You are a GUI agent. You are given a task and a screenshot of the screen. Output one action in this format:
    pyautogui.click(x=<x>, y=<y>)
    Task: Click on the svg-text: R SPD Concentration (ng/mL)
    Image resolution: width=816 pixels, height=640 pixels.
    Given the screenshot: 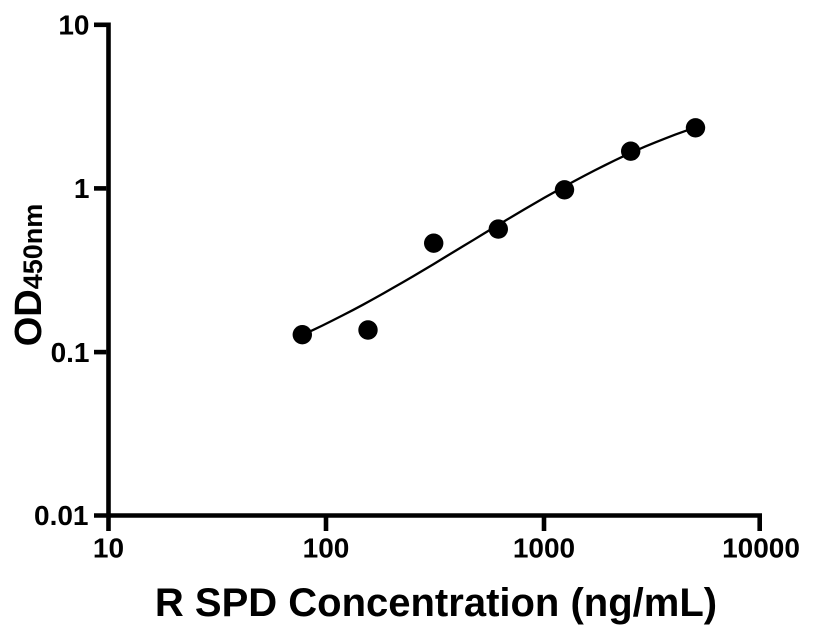 What is the action you would take?
    pyautogui.click(x=436, y=603)
    